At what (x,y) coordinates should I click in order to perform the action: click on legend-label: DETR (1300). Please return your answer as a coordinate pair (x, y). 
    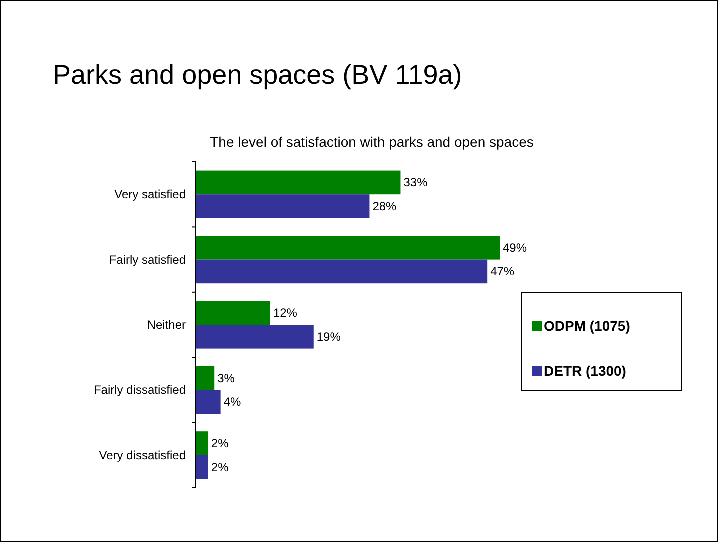
    Looking at the image, I should click on (585, 371).